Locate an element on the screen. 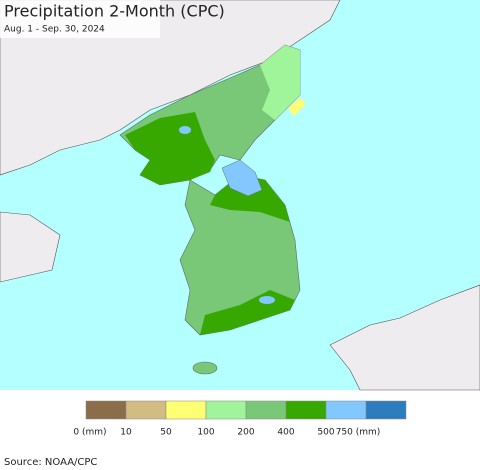 The image size is (480, 470). legend-label: 200 is located at coordinates (245, 433).